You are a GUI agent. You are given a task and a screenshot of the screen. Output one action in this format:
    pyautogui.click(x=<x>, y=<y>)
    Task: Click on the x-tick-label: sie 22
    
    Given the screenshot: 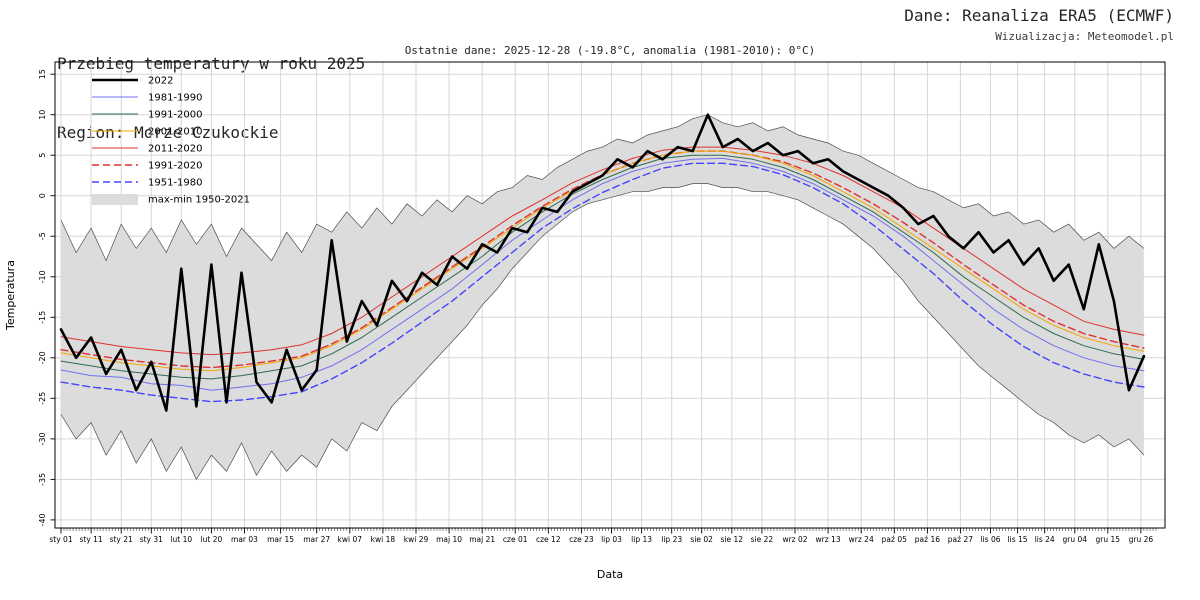 What is the action you would take?
    pyautogui.click(x=762, y=539)
    